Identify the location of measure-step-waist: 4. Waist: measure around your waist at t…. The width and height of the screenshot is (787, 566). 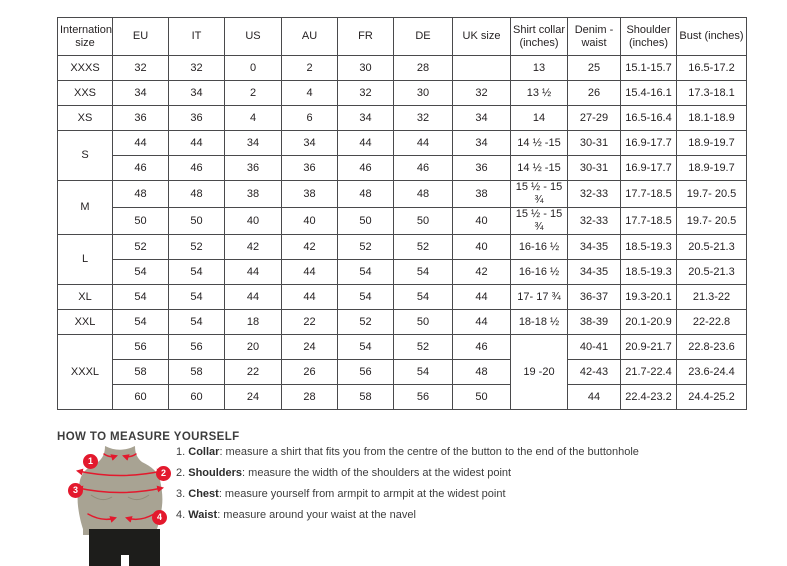
(407, 515).